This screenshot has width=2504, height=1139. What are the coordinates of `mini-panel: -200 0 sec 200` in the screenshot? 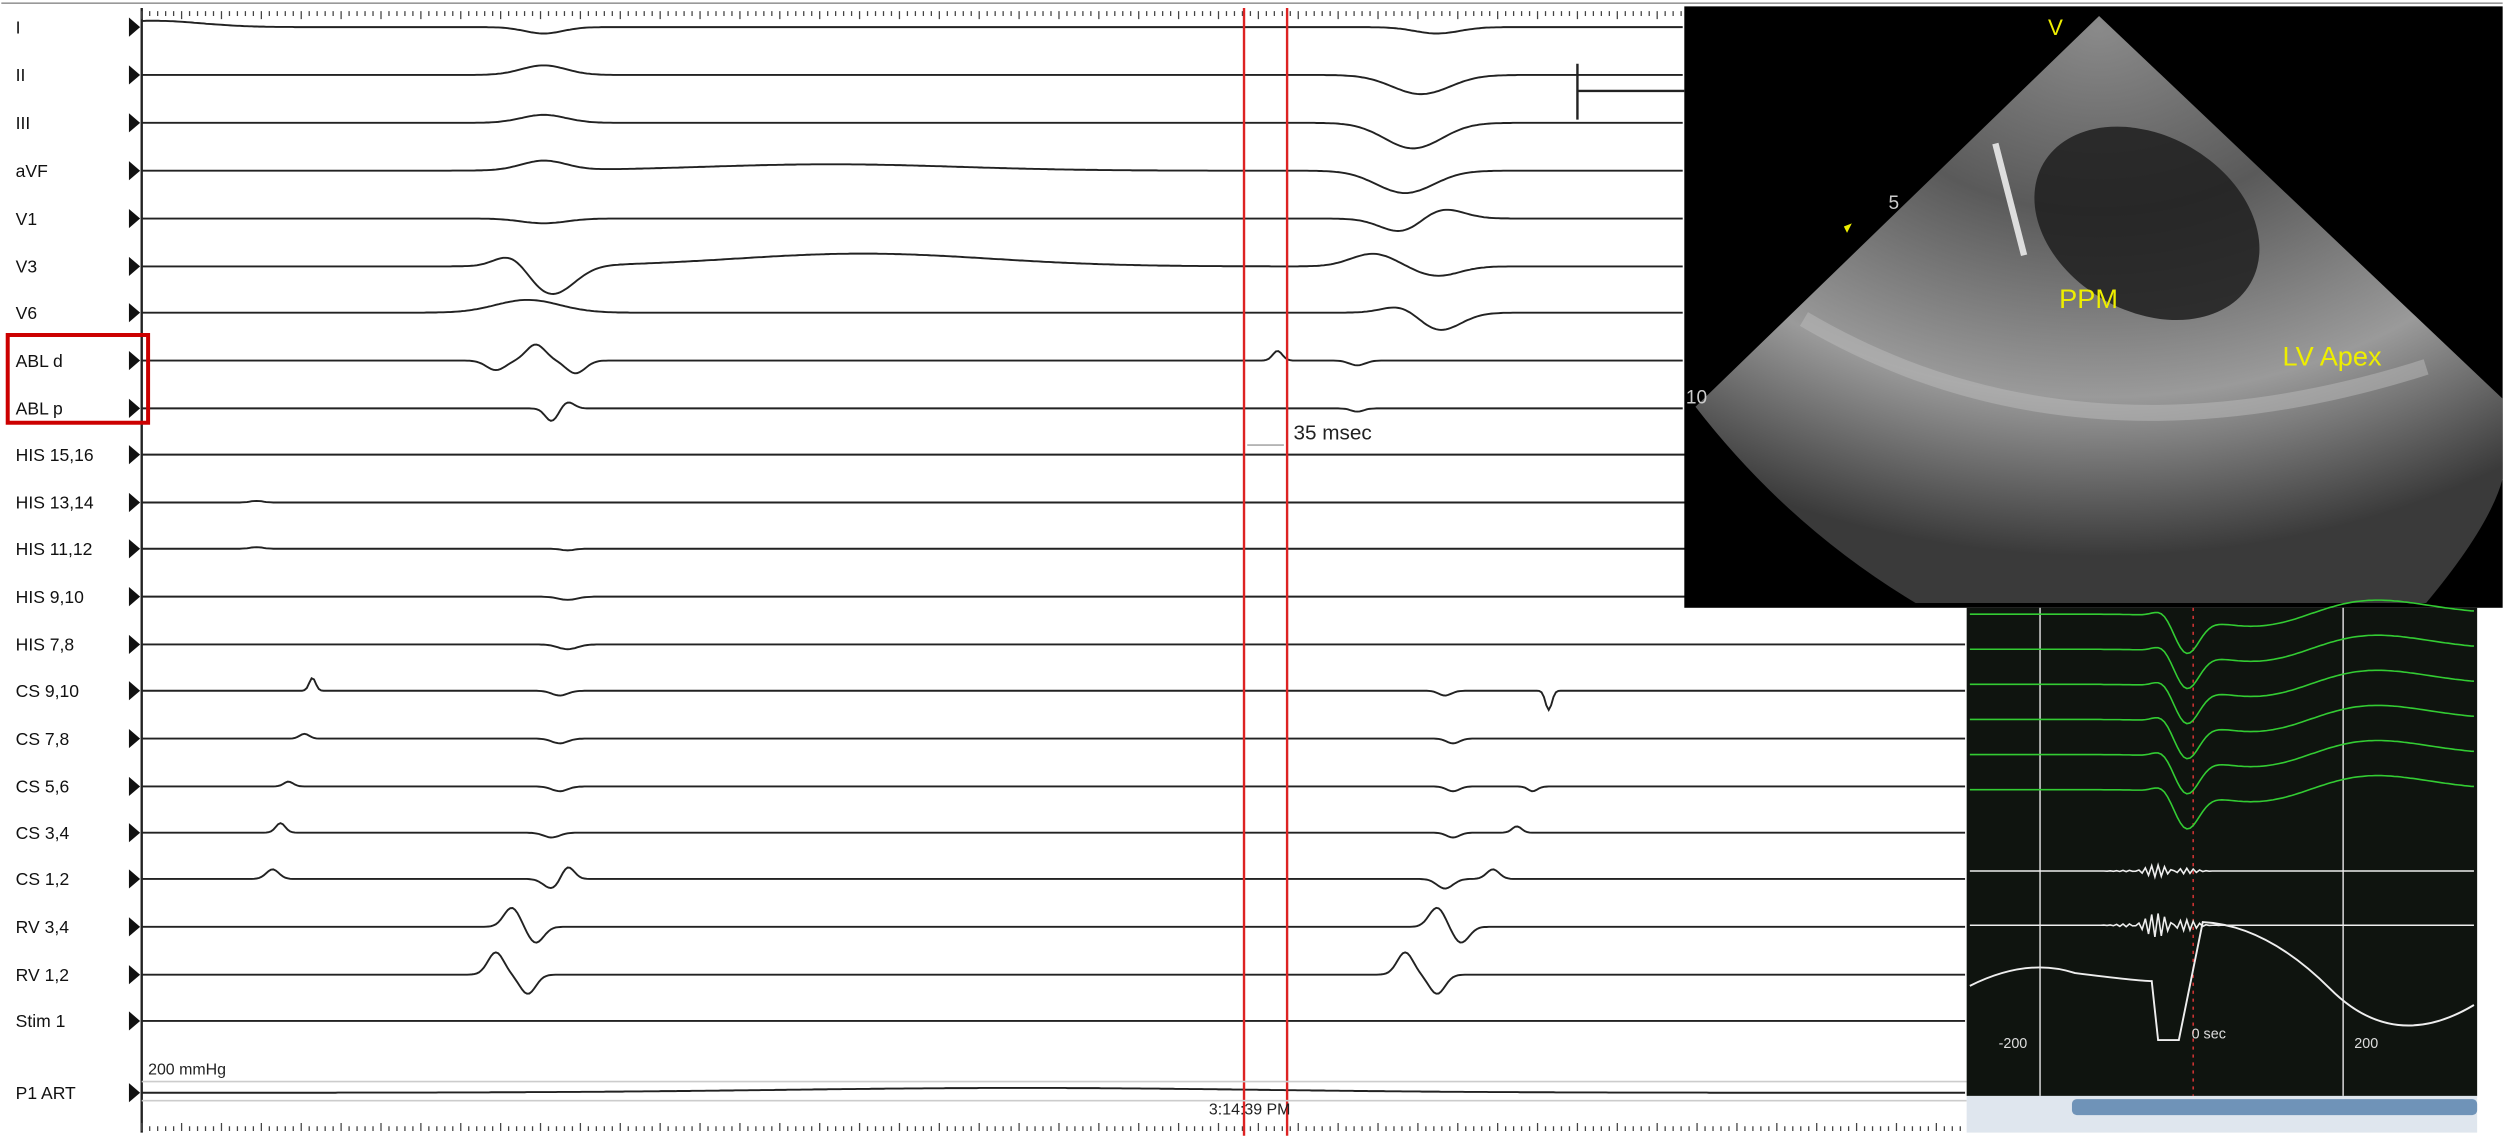 It's located at (2222, 866).